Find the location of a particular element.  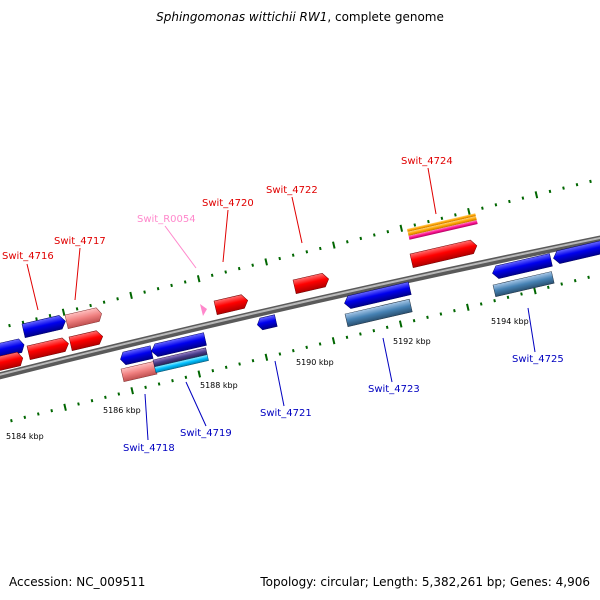

gene-swit-4723-cds is located at coordinates (377, 295).